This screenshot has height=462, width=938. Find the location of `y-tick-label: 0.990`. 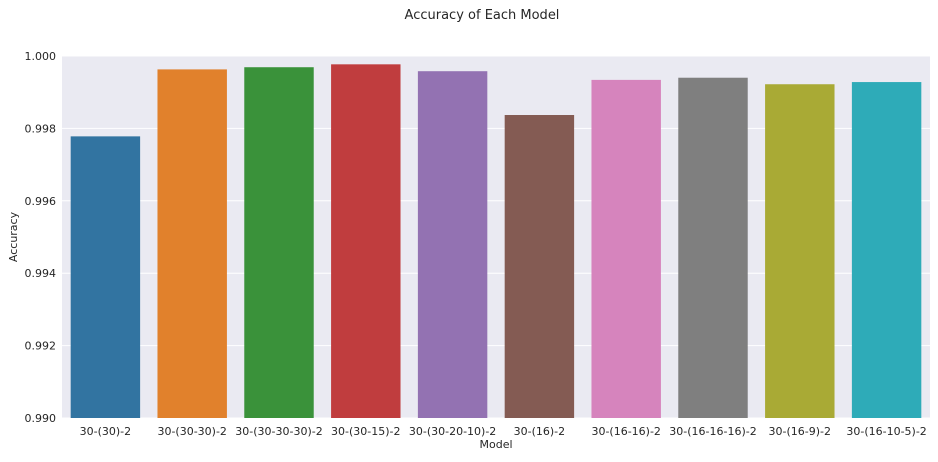

y-tick-label: 0.990 is located at coordinates (41, 418).